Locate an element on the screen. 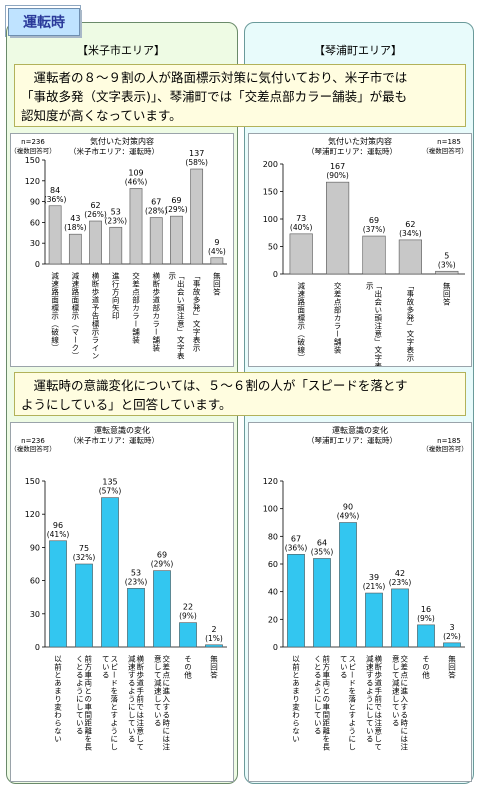  value-label: 90 is located at coordinates (348, 507).